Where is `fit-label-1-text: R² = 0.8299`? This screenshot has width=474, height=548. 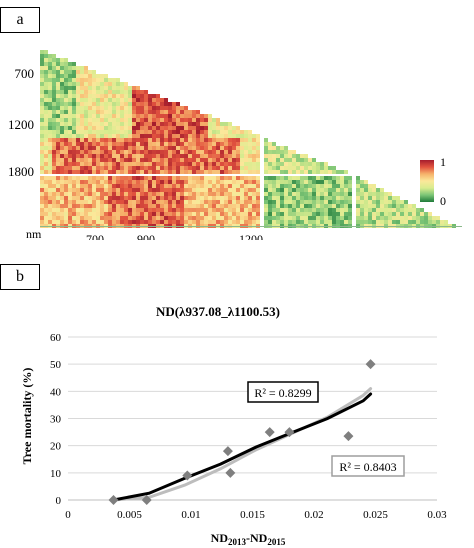 fit-label-1-text: R² = 0.8299 is located at coordinates (282, 393).